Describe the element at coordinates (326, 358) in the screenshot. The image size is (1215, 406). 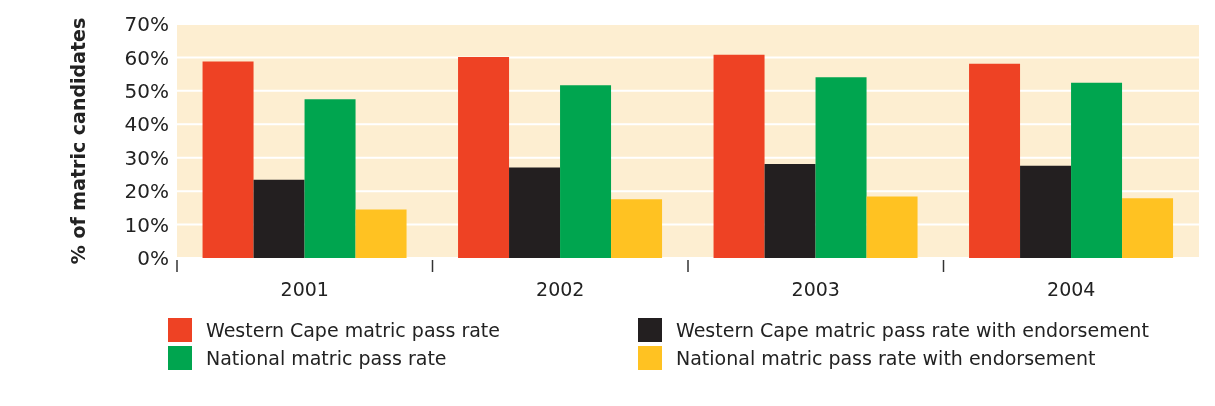
I see `legend-label: National matric pass rate` at that location.